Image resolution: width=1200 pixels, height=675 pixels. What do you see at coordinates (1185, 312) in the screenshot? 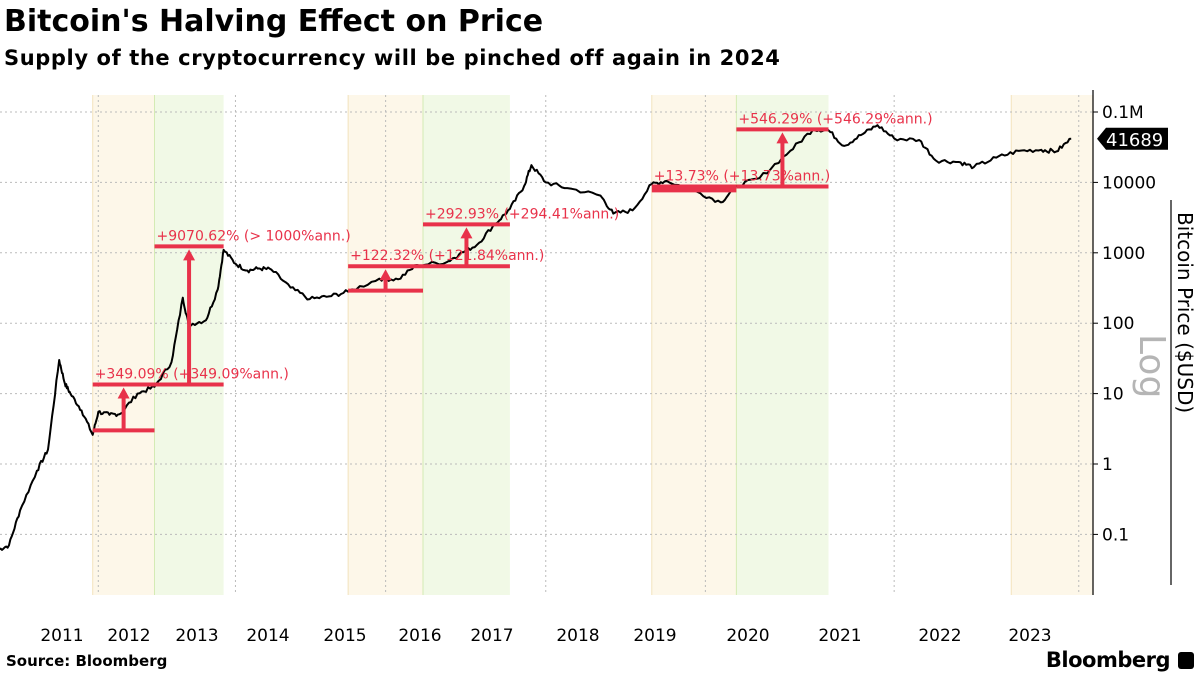
I see `y-axis-title: Bitcoin Price ($USD)` at bounding box center [1185, 312].